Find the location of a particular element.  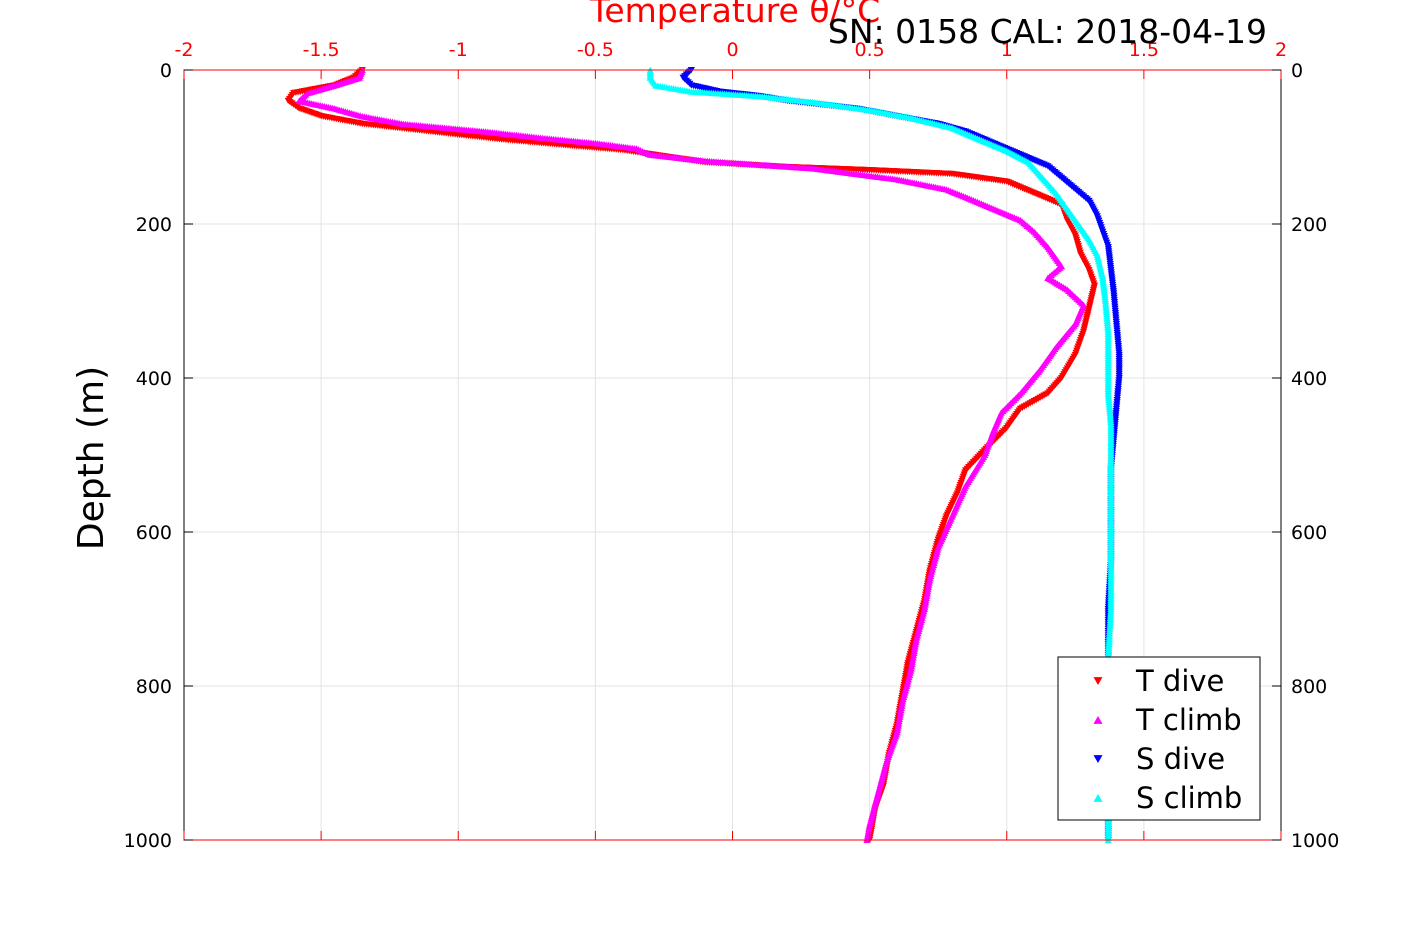

x-tick-label: 0.5 is located at coordinates (870, 50).